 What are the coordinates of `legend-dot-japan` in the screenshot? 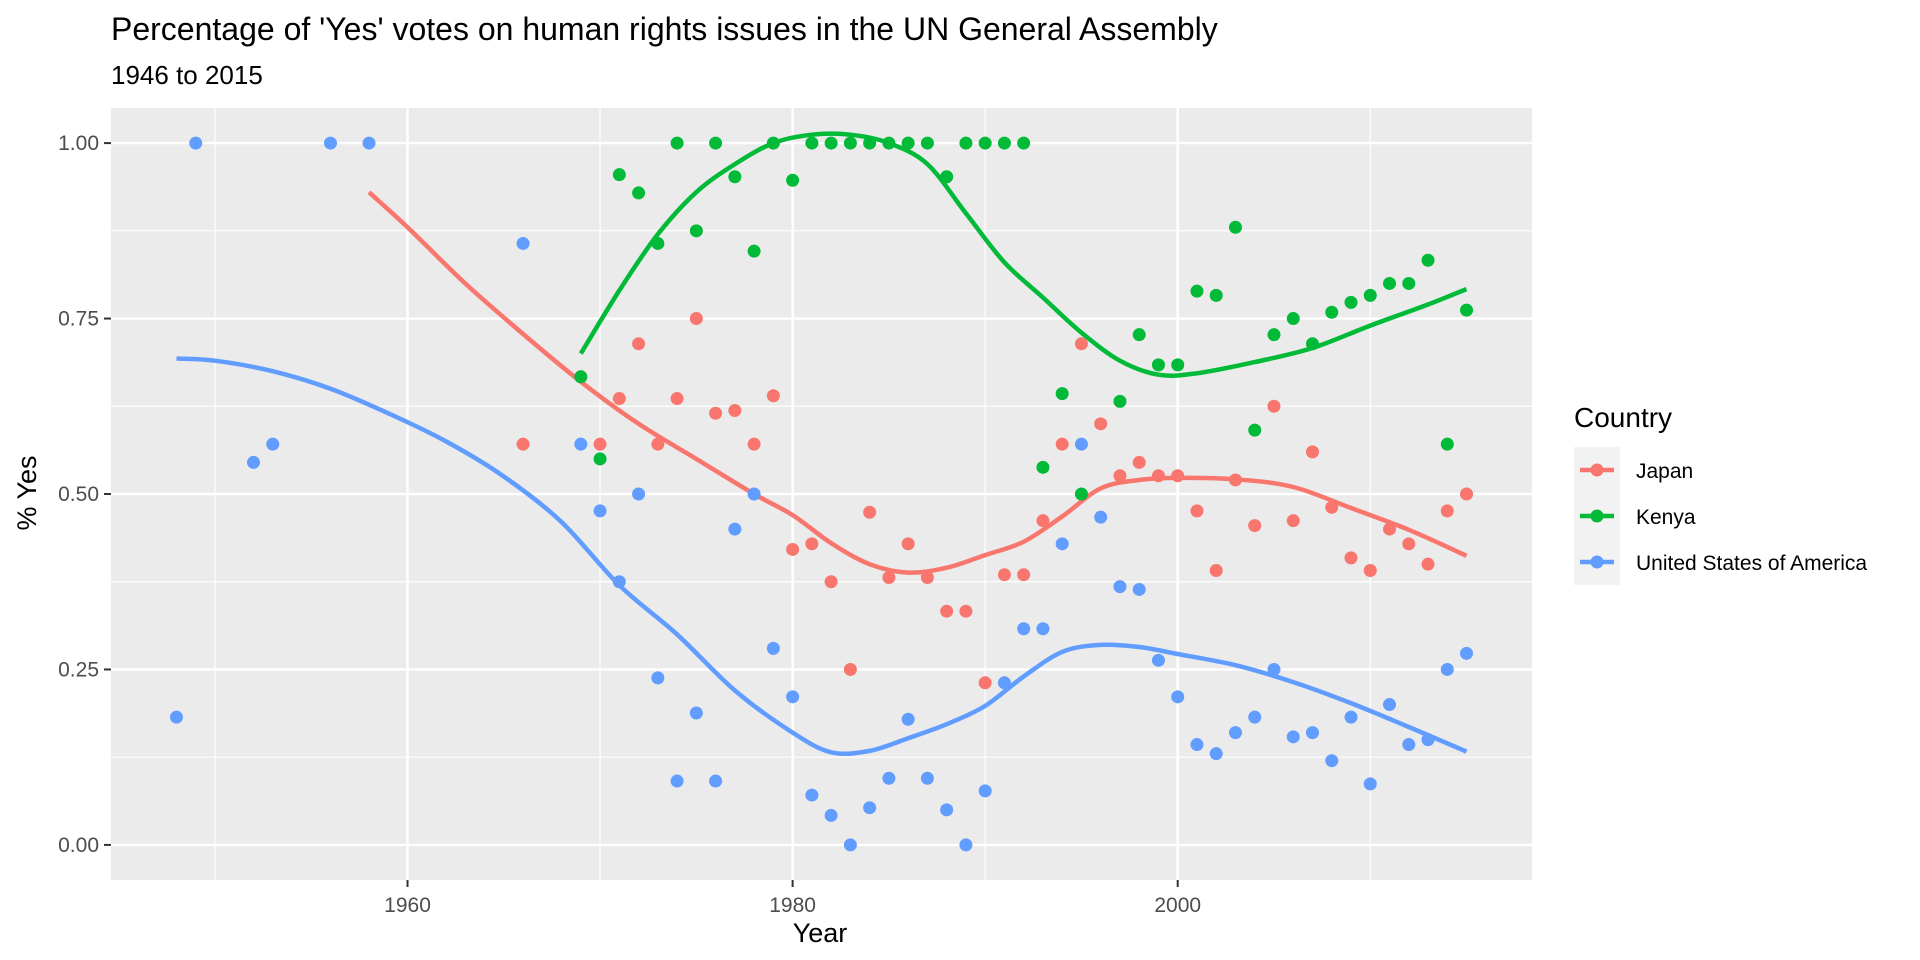 It's located at (1597, 470).